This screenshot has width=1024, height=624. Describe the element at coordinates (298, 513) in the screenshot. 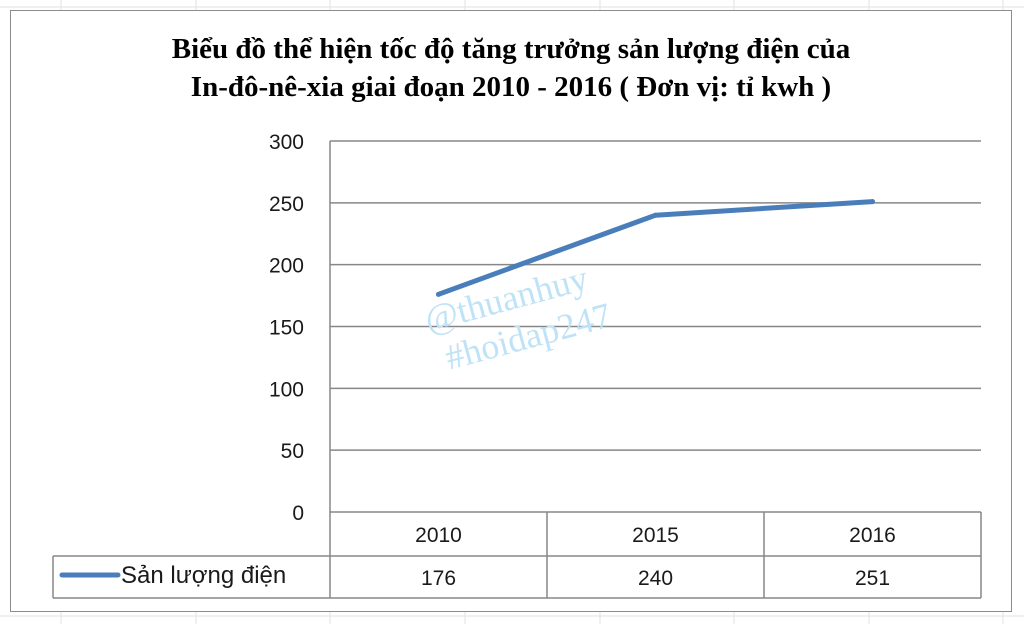

I see `y-tick-label: 0` at that location.